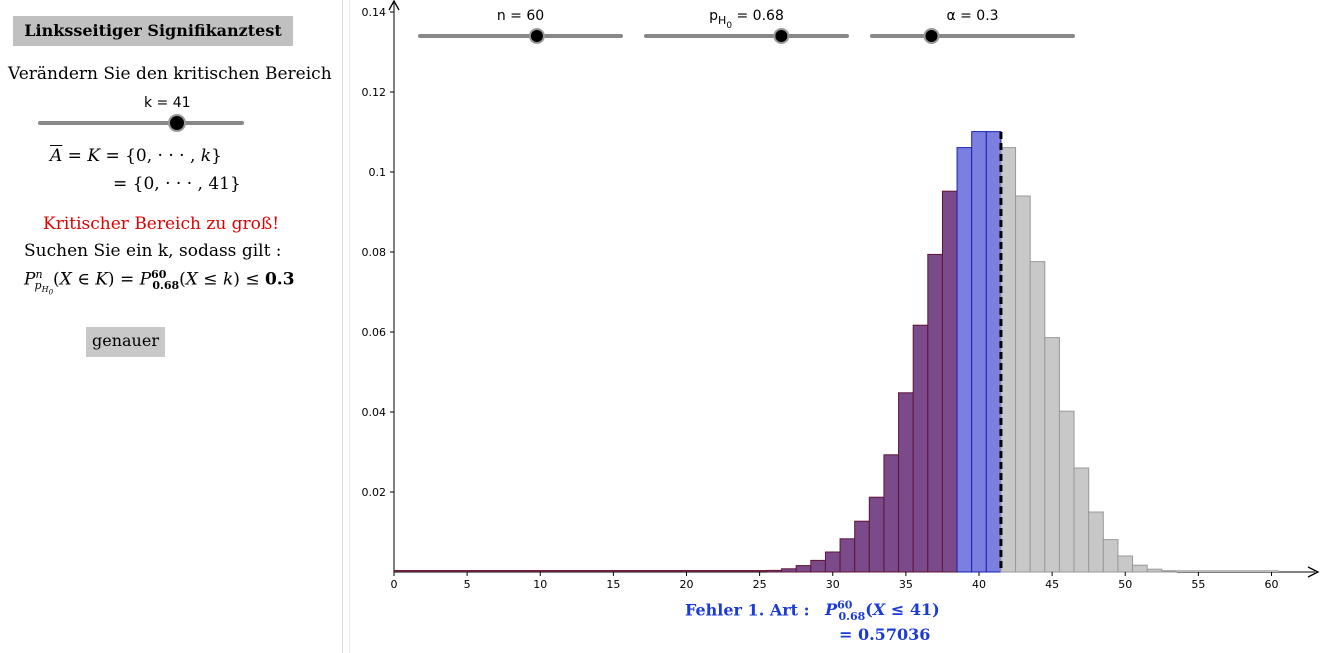 This screenshot has height=653, width=1325. I want to click on x-tick-label-55: 55, so click(1198, 584).